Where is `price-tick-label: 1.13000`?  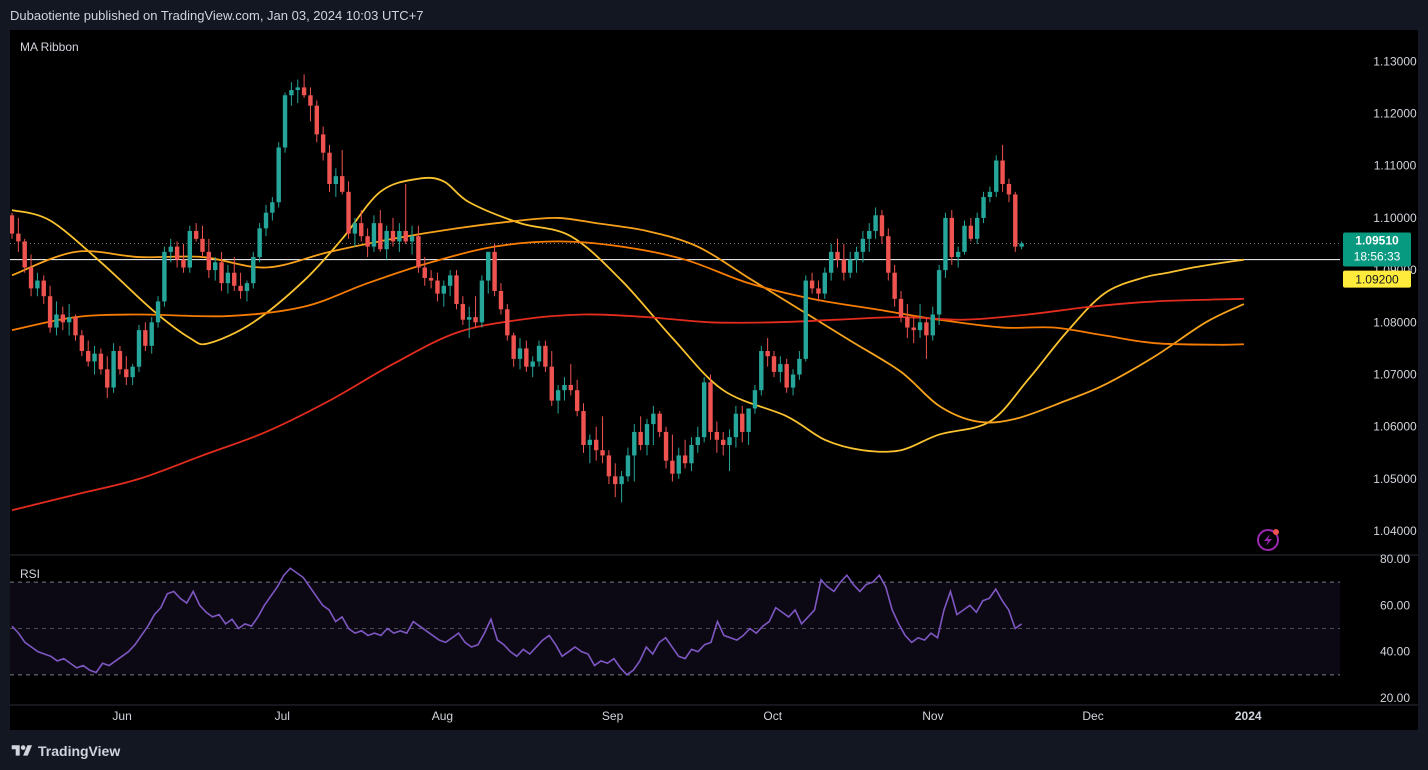 price-tick-label: 1.13000 is located at coordinates (1395, 61).